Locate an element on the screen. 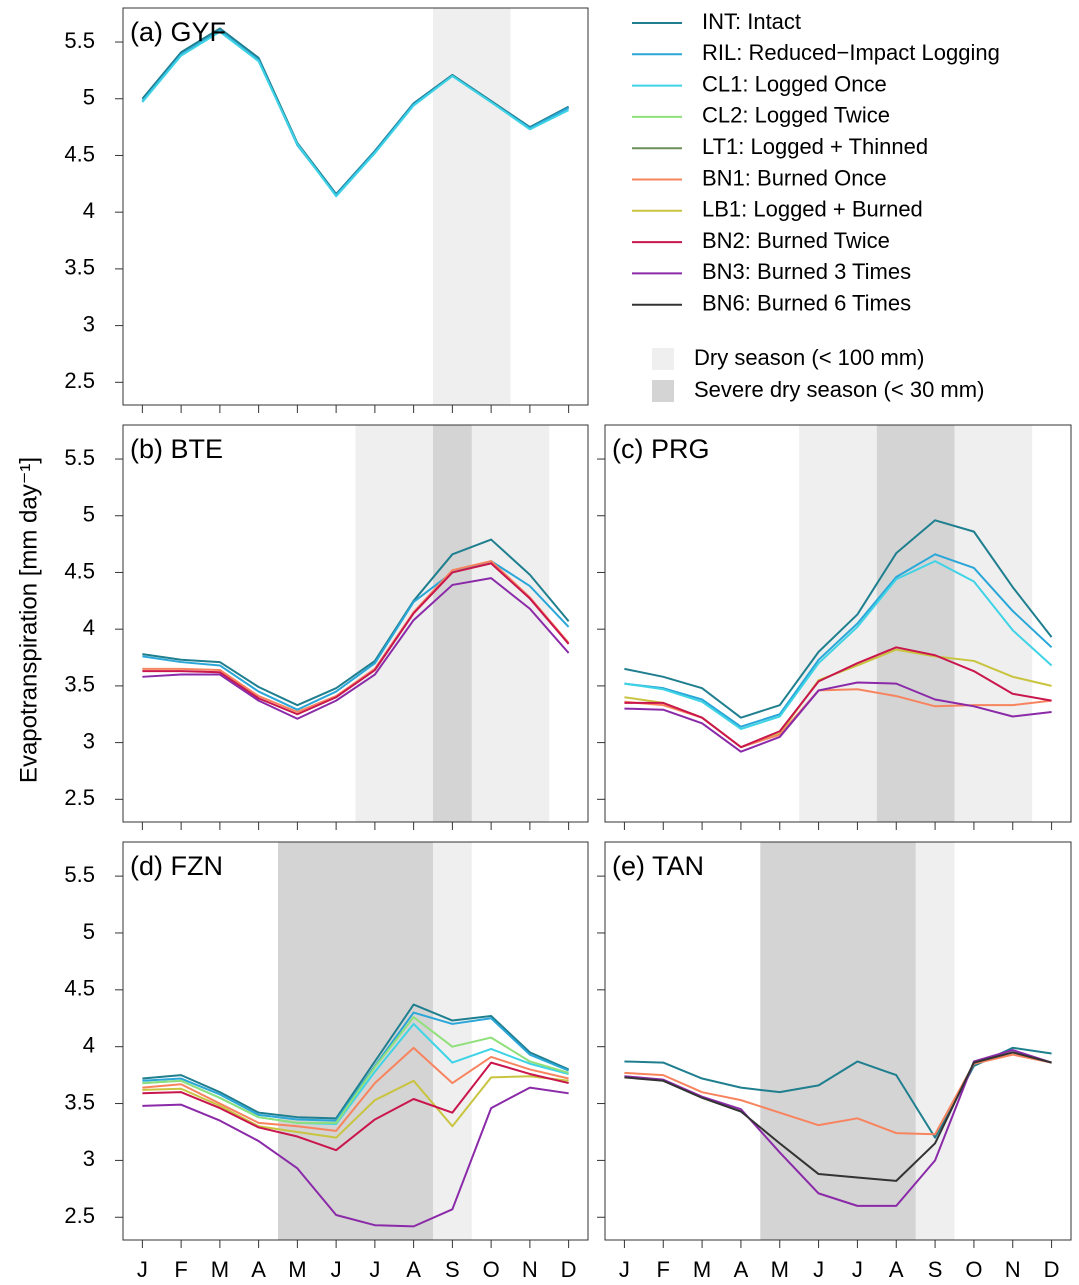  legend-label: Severe dry season (< 30 mm) is located at coordinates (839, 389).